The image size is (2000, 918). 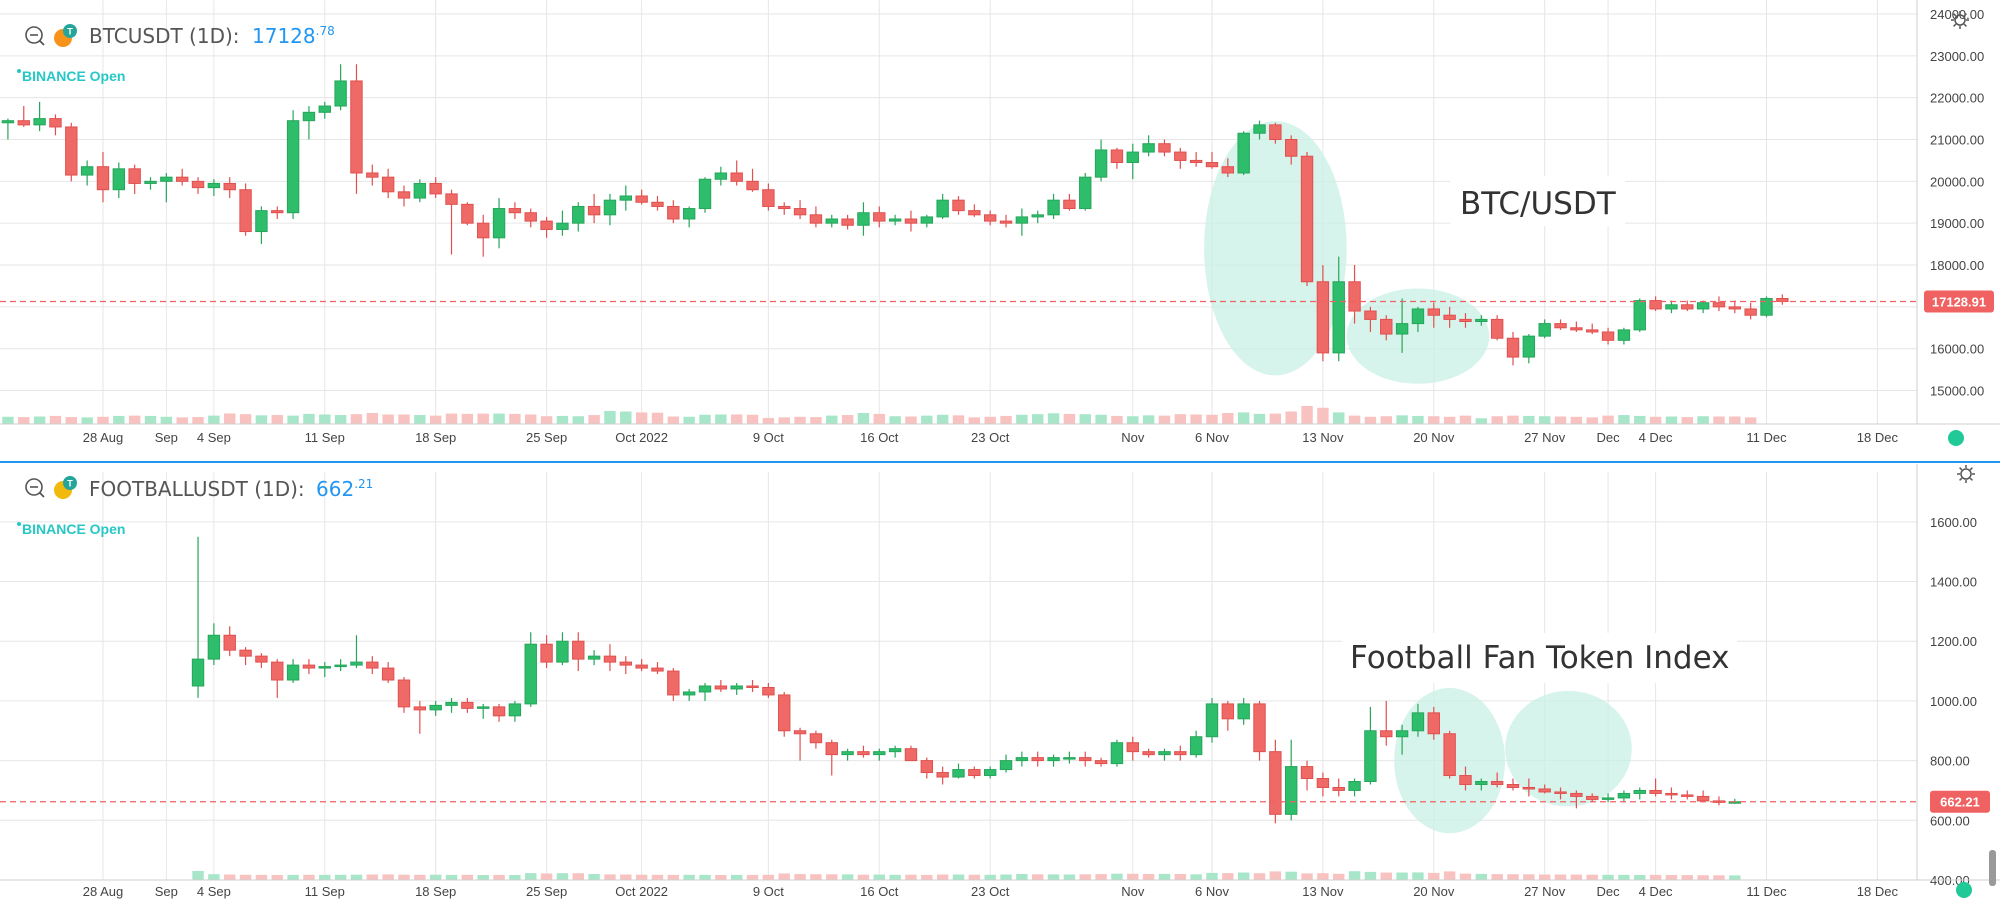 I want to click on fb-x-tick-label: 6 Nov, so click(x=1212, y=891).